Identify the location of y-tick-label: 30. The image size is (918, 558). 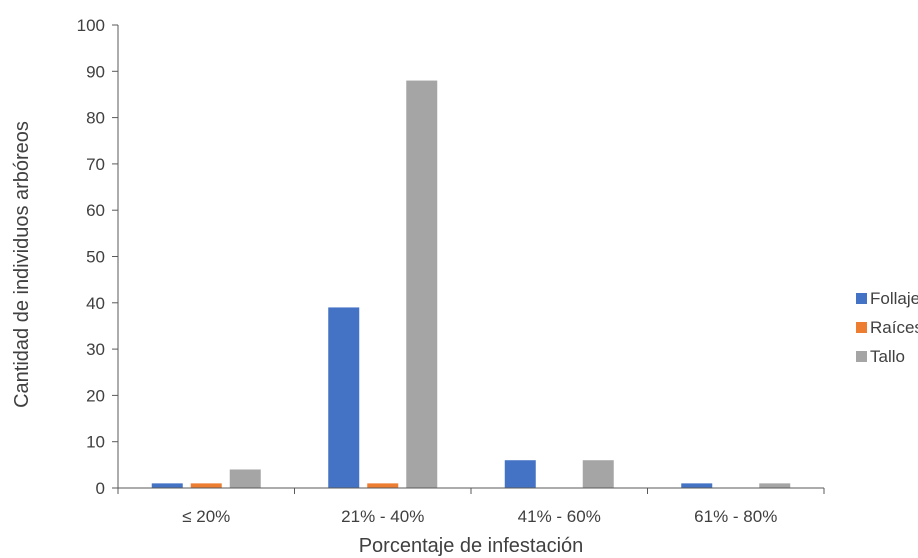
(95, 349).